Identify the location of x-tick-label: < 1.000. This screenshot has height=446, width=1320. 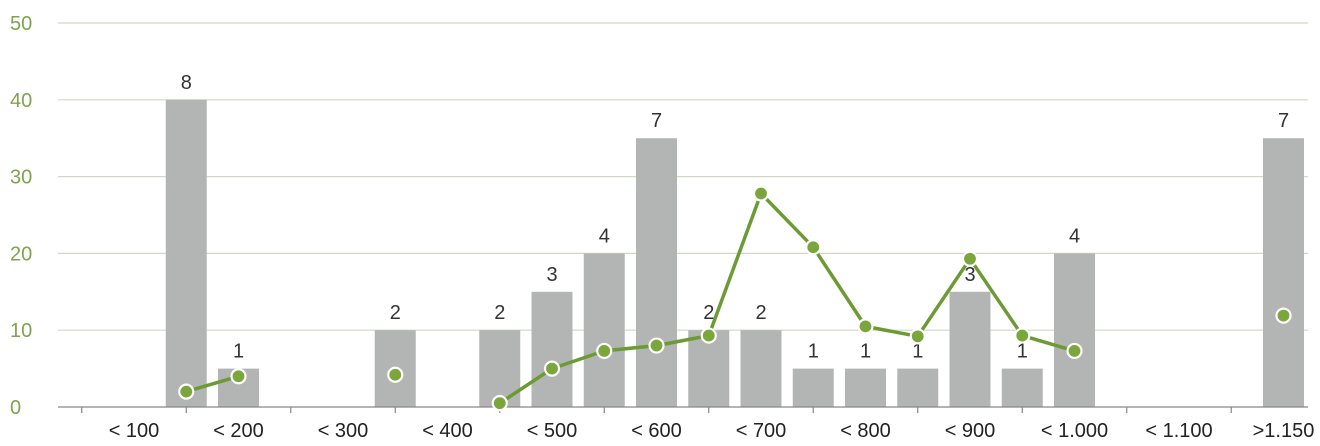
(1074, 431).